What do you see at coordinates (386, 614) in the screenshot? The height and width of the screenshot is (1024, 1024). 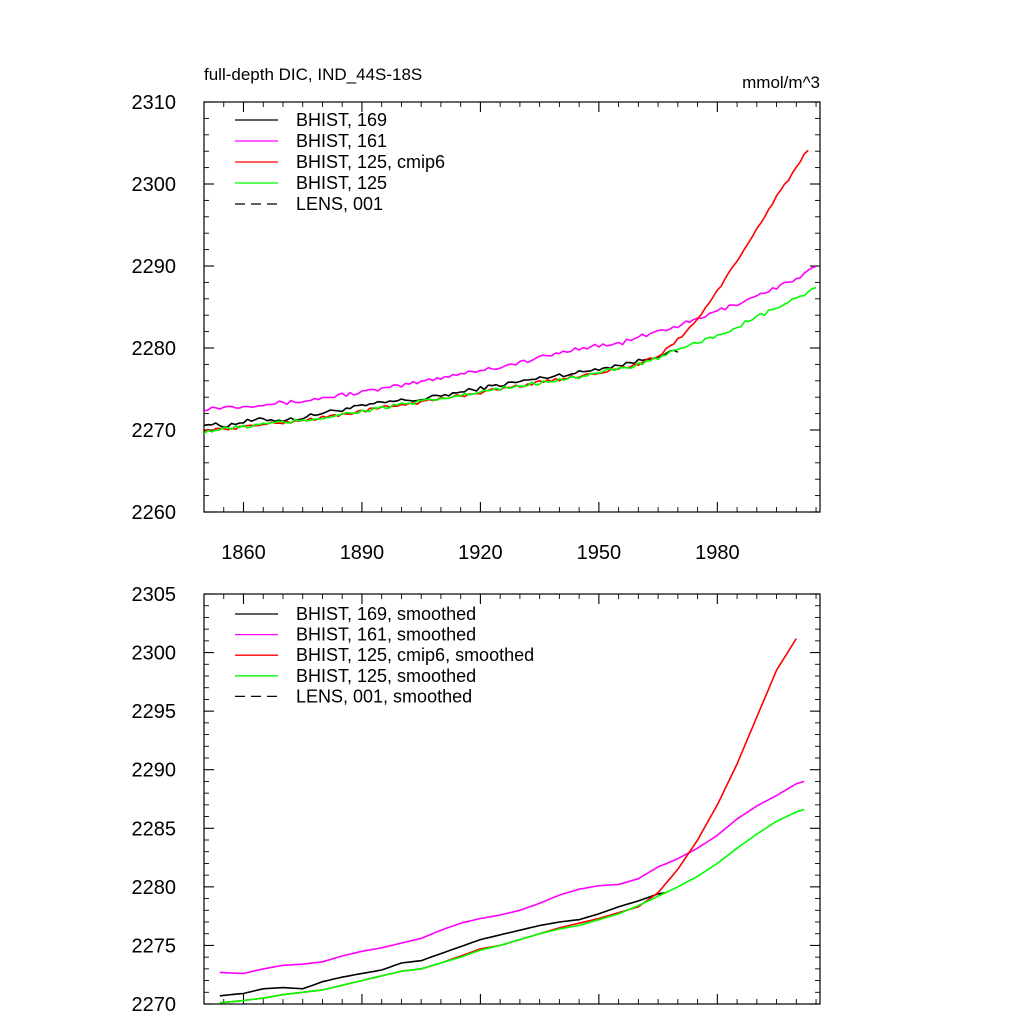 I see `legend-label: BHIST, 169, smoothed` at bounding box center [386, 614].